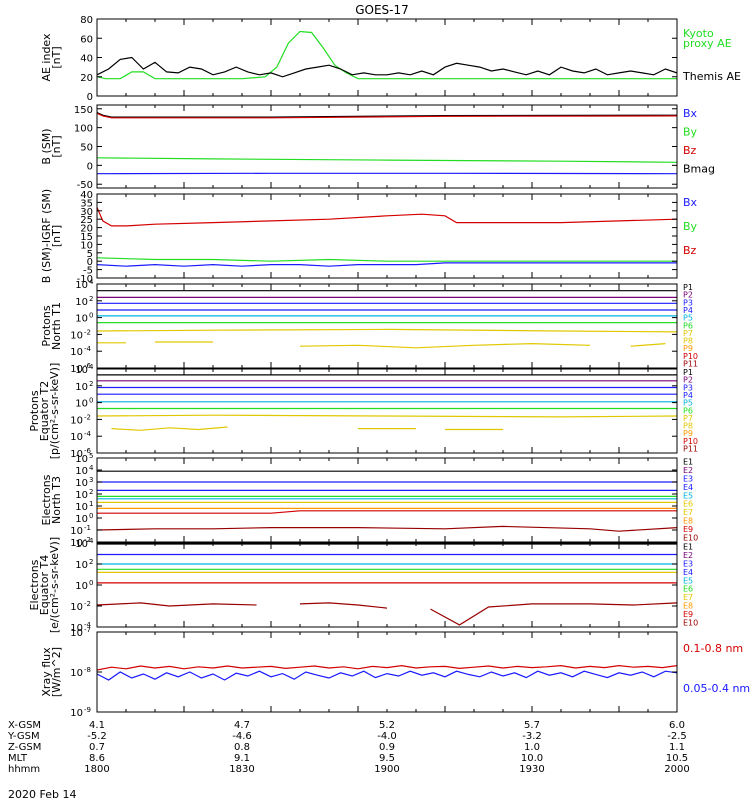  I want to click on legend-proxy-ae: proxy AE, so click(707, 43).